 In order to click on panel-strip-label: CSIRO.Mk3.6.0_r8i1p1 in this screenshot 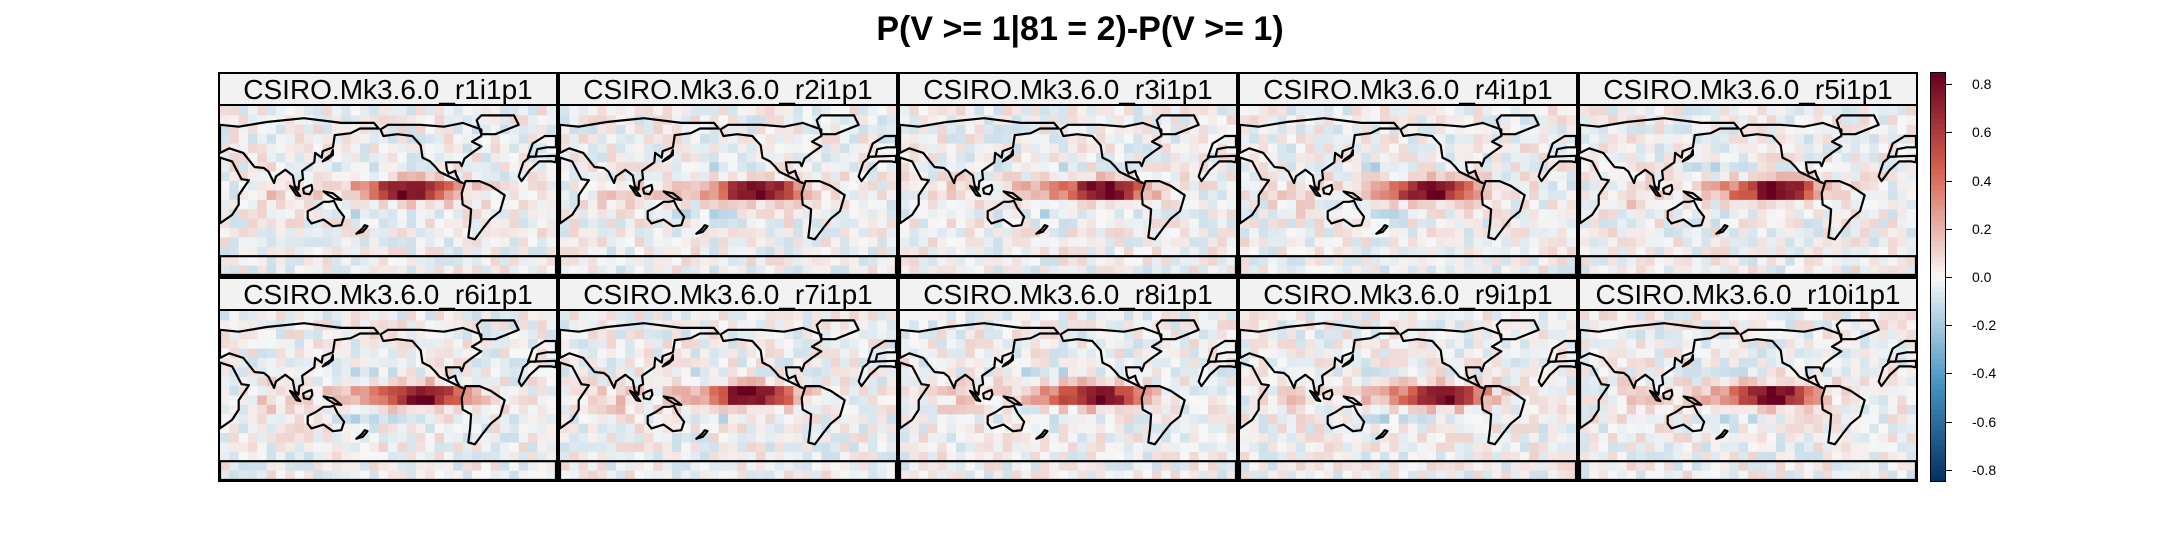, I will do `click(1068, 294)`.